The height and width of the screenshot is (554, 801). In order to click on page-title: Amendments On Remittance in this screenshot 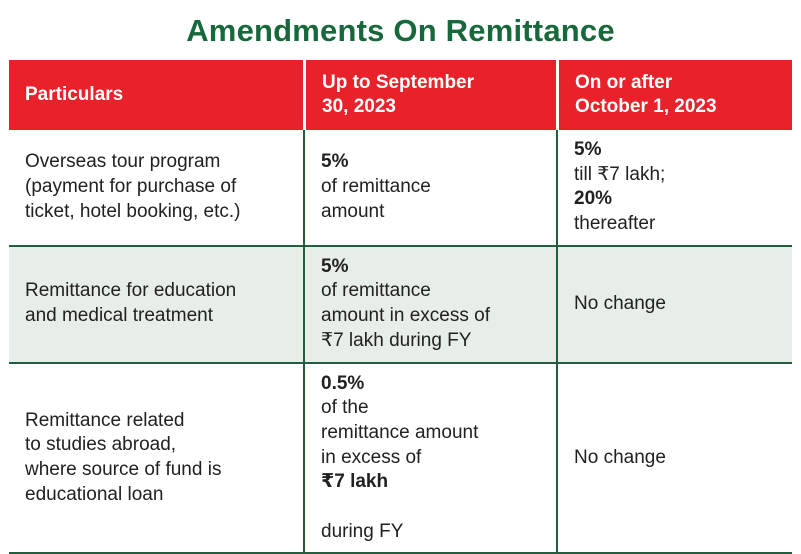, I will do `click(400, 30)`.